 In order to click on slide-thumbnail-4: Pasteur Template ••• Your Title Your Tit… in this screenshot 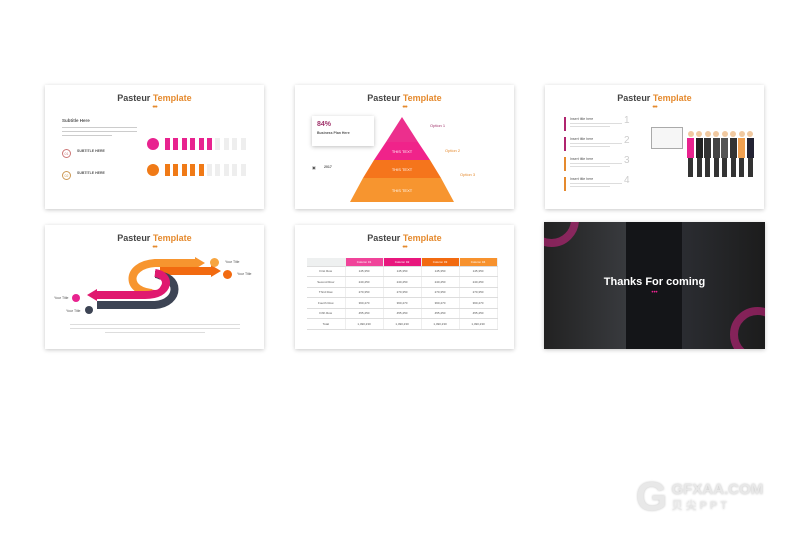, I will do `click(154, 287)`.